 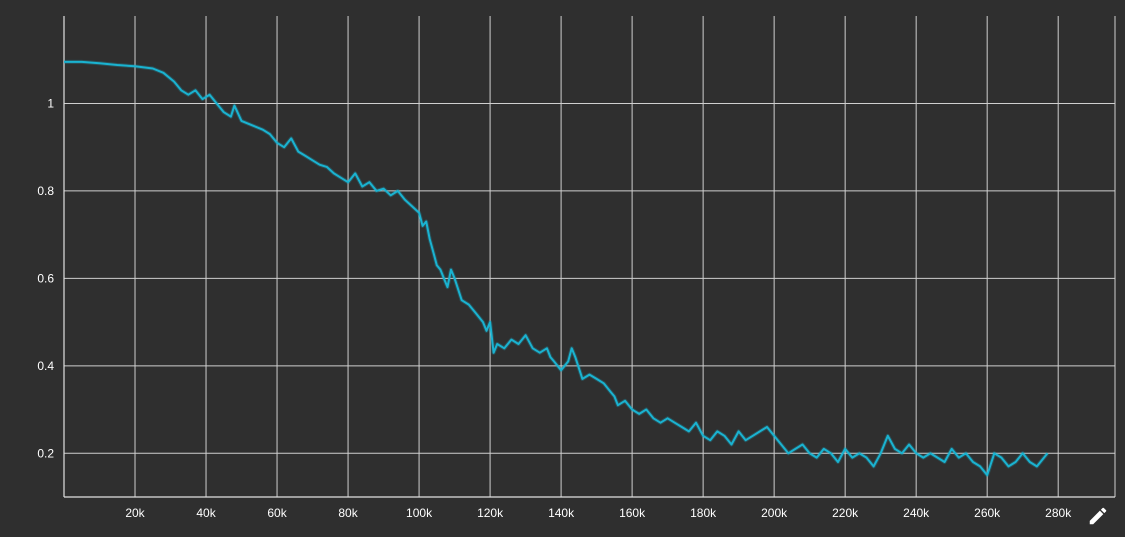 What do you see at coordinates (632, 513) in the screenshot?
I see `x-tick-label: 160k` at bounding box center [632, 513].